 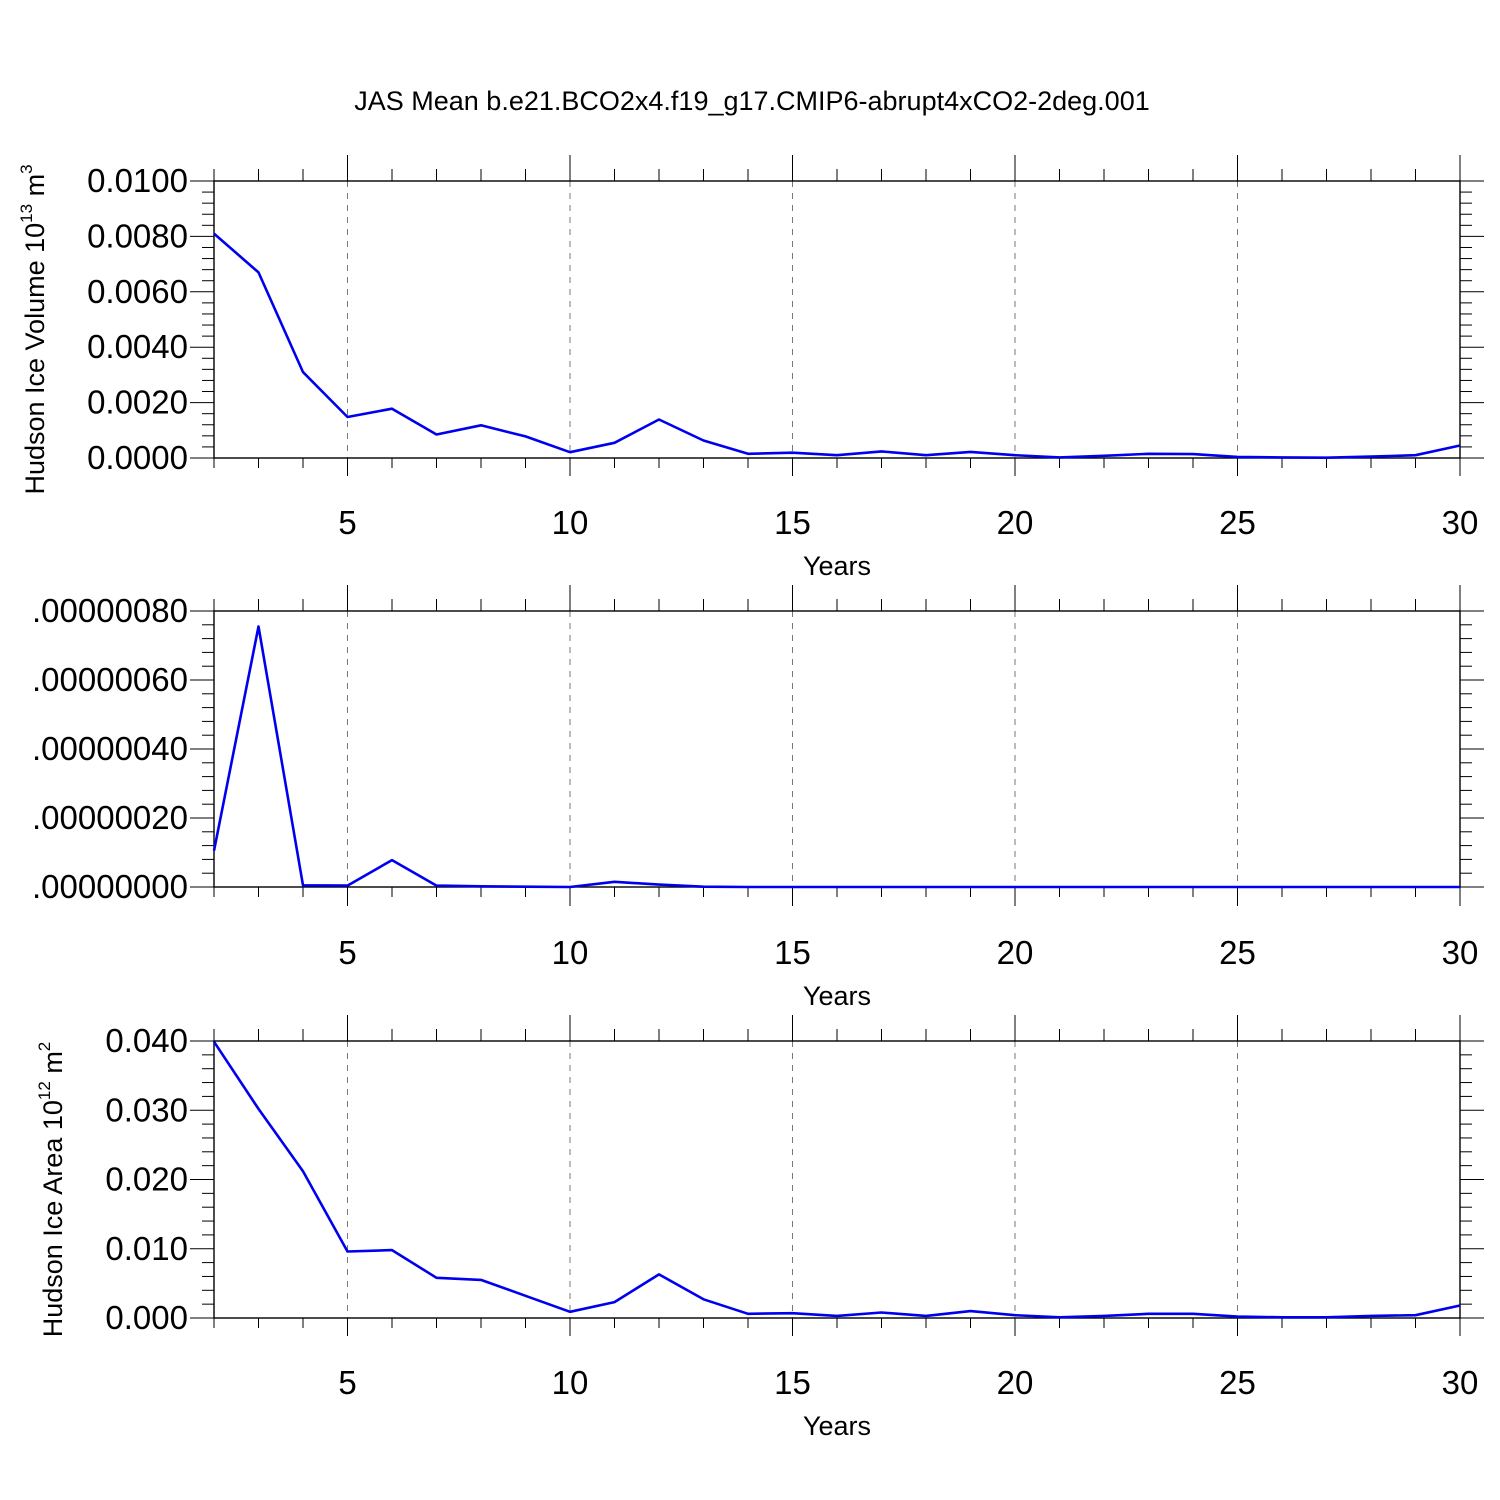 What do you see at coordinates (137, 402) in the screenshot?
I see `y-tick-label: 0.0020` at bounding box center [137, 402].